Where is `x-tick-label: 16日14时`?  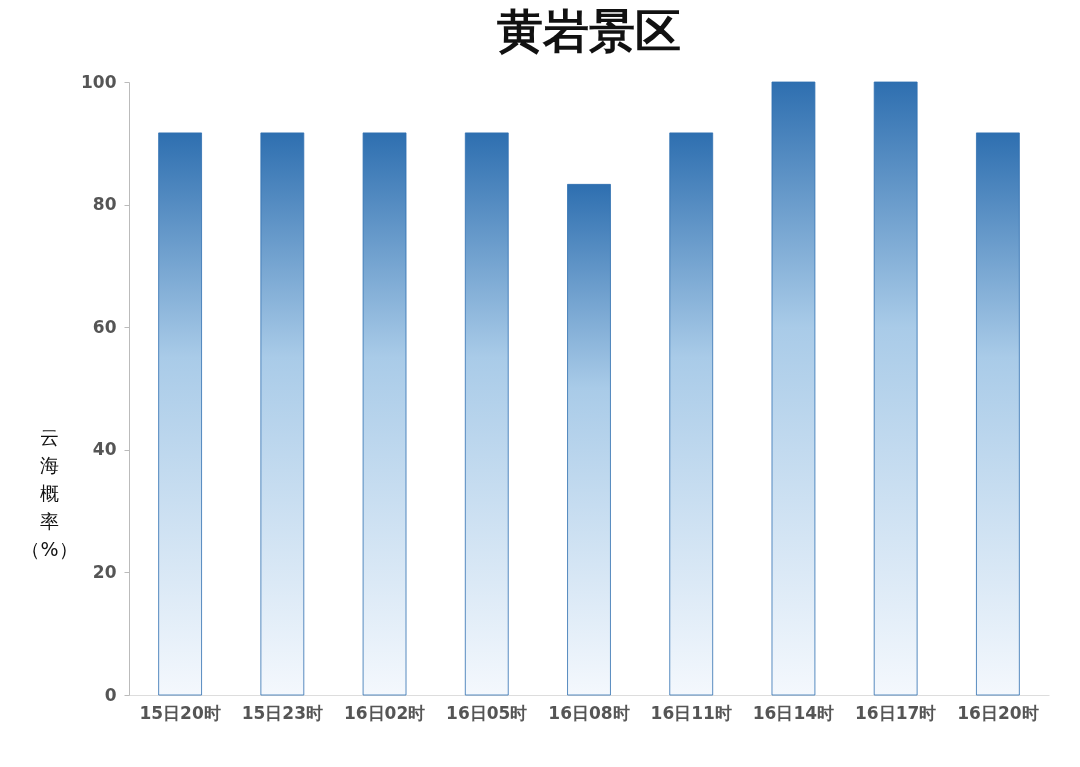
x-tick-label: 16日14时 is located at coordinates (793, 712).